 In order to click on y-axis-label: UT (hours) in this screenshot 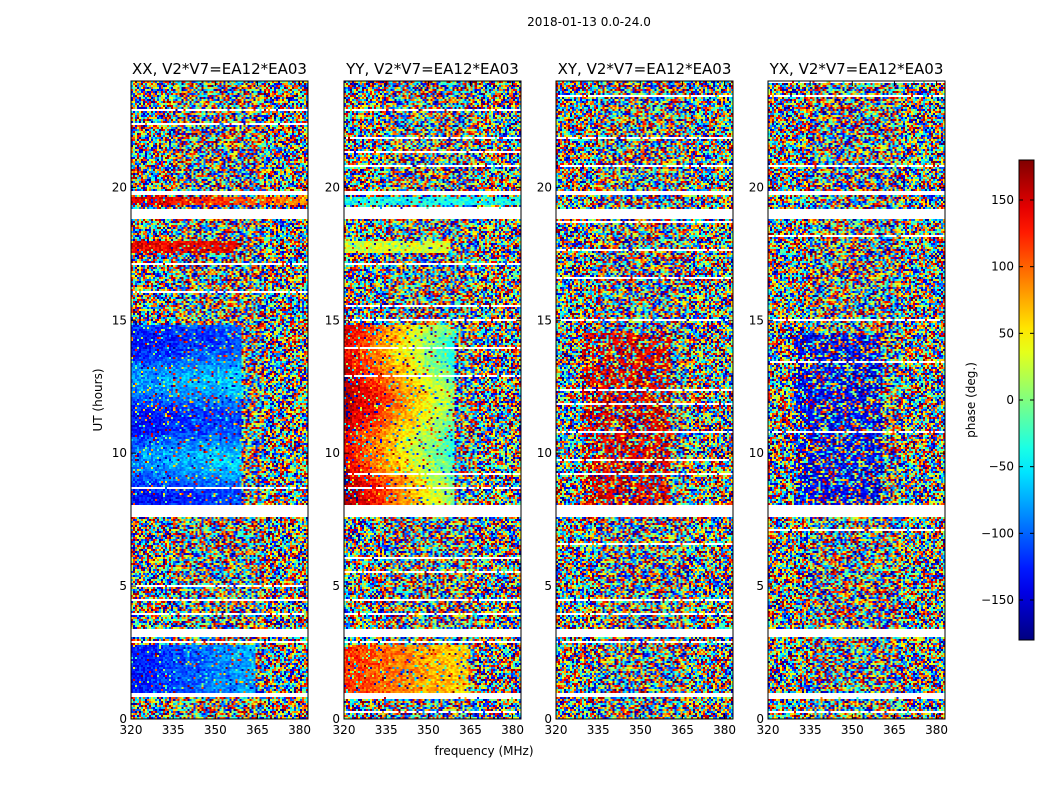, I will do `click(98, 399)`.